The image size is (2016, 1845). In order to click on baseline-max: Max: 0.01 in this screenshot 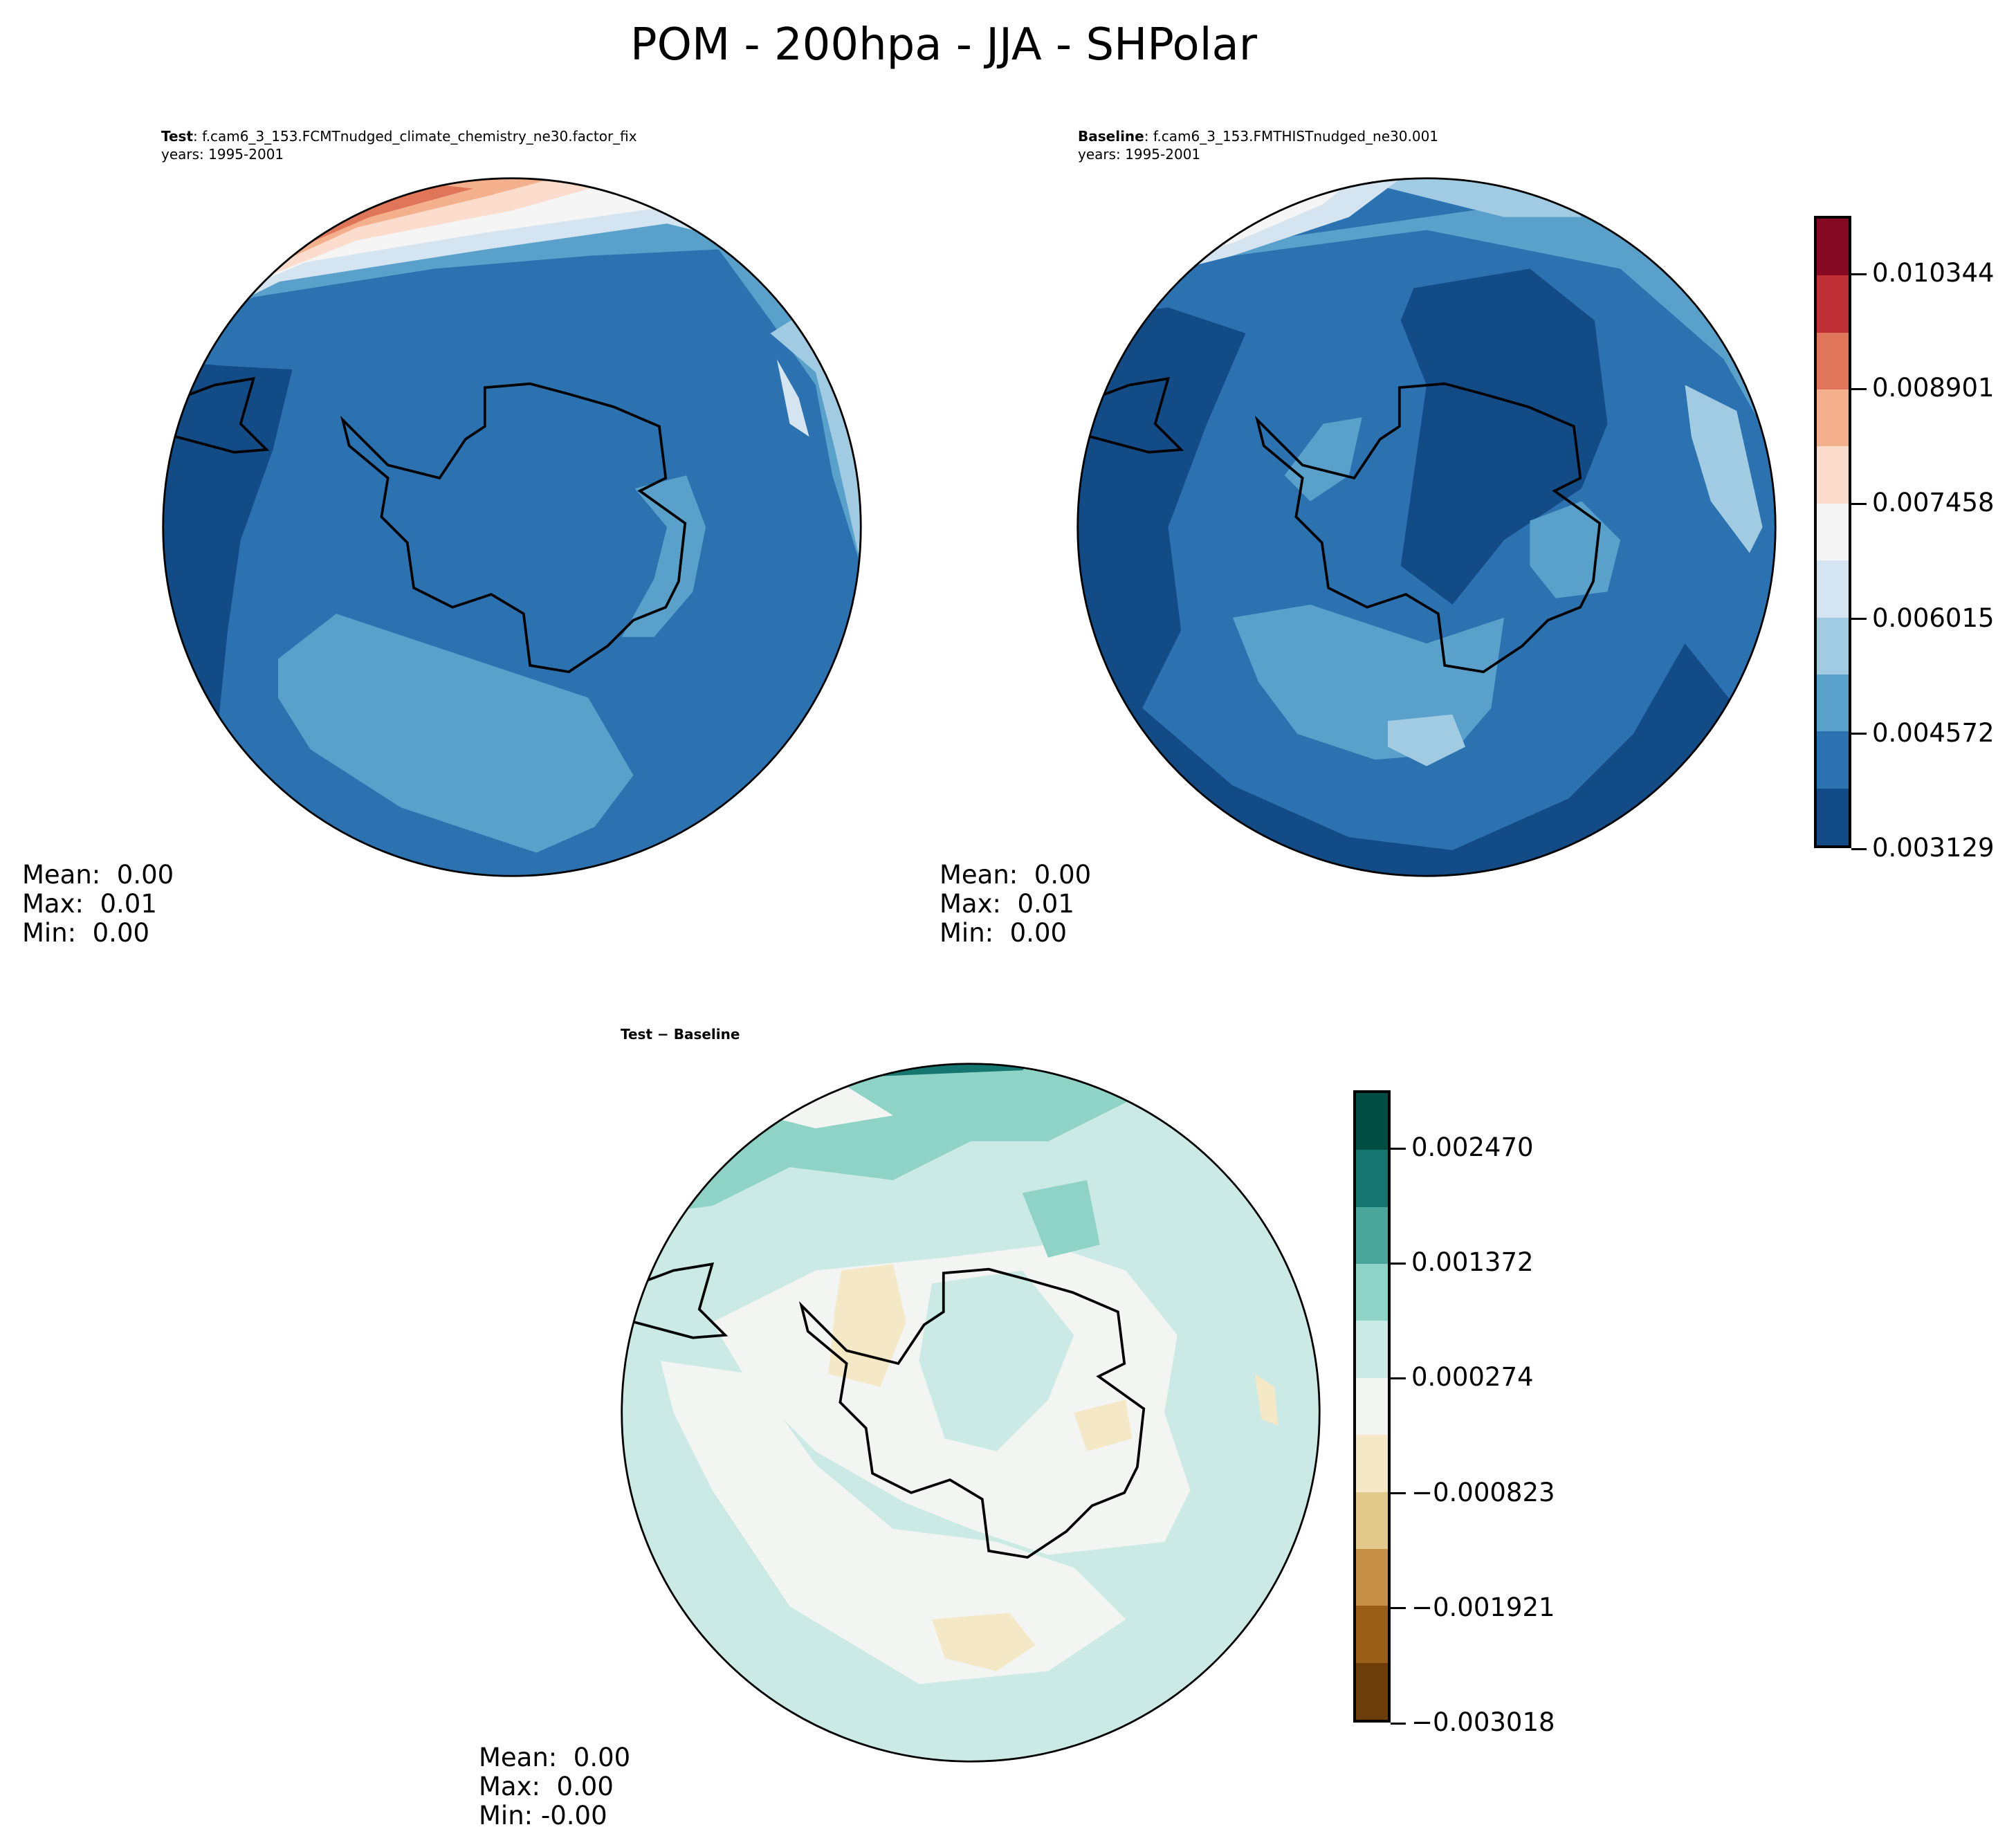, I will do `click(1007, 904)`.